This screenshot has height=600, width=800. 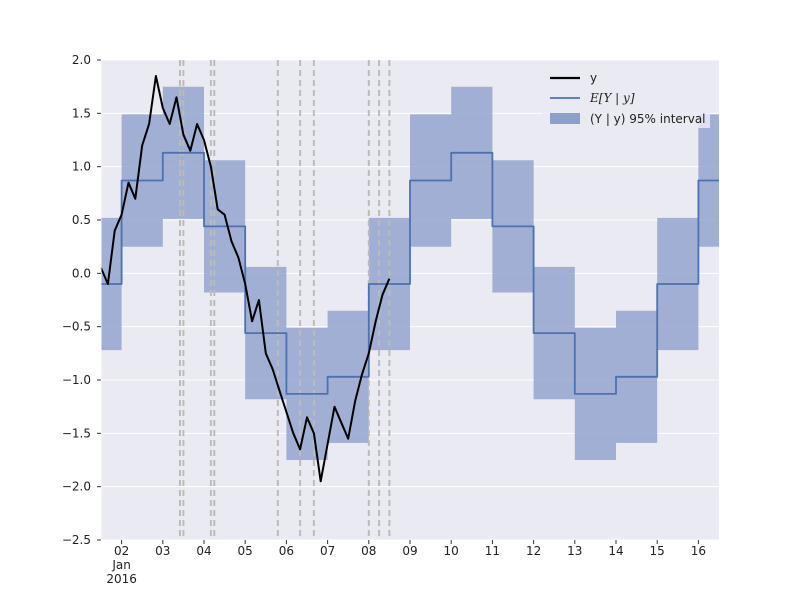 I want to click on y-tick-label-2: 1.0, so click(x=81, y=167).